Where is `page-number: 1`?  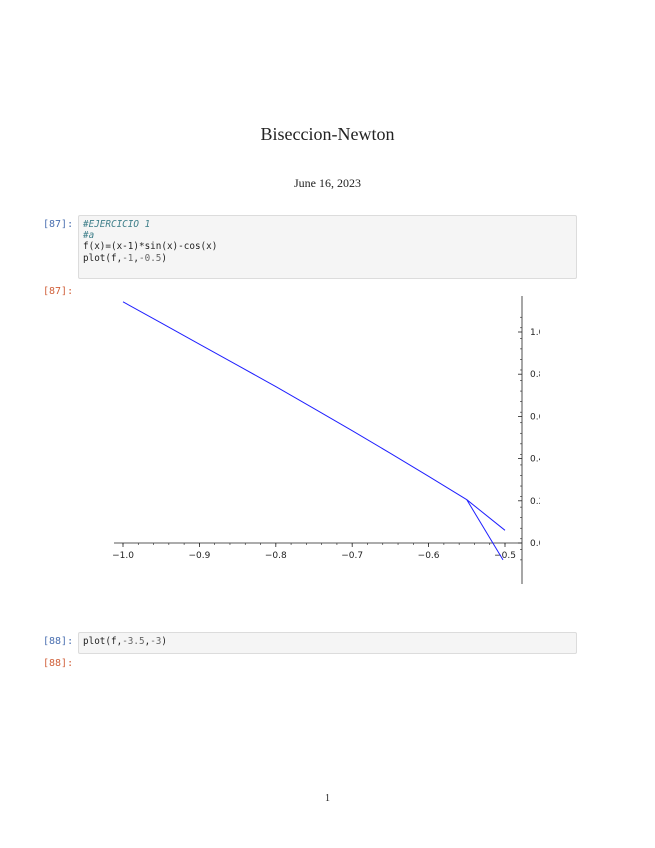
page-number: 1 is located at coordinates (327, 798).